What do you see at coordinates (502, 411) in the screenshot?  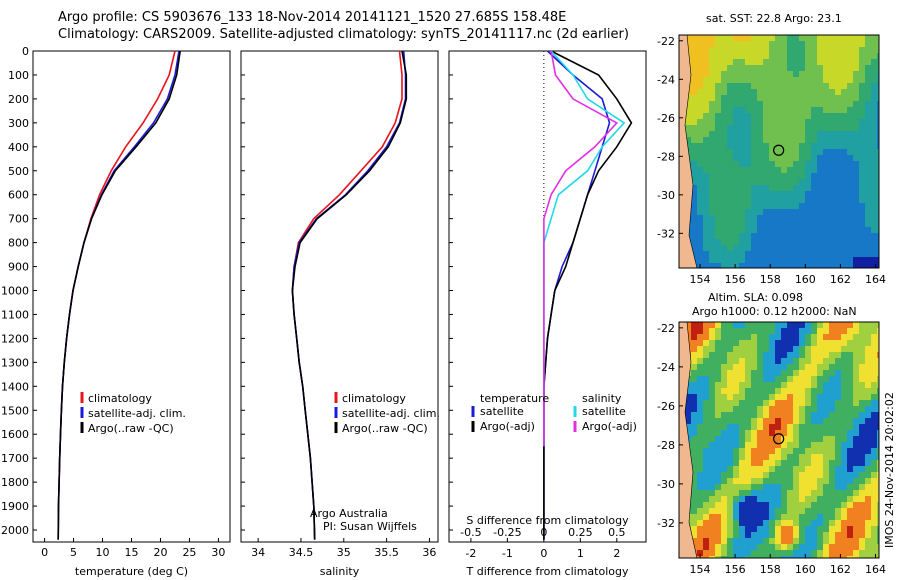 I see `legend-label: satellite` at bounding box center [502, 411].